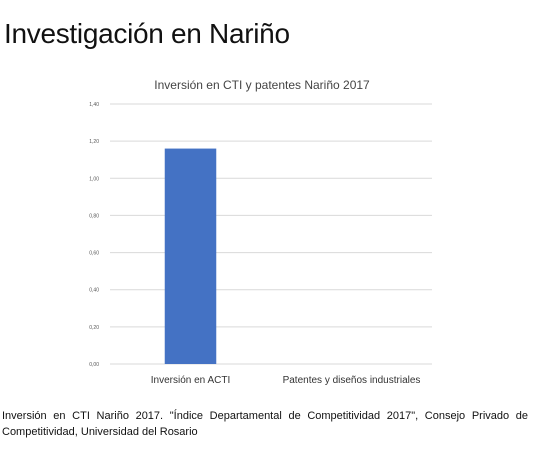 This screenshot has height=462, width=534. I want to click on y-tick-label: 1,20, so click(94, 142).